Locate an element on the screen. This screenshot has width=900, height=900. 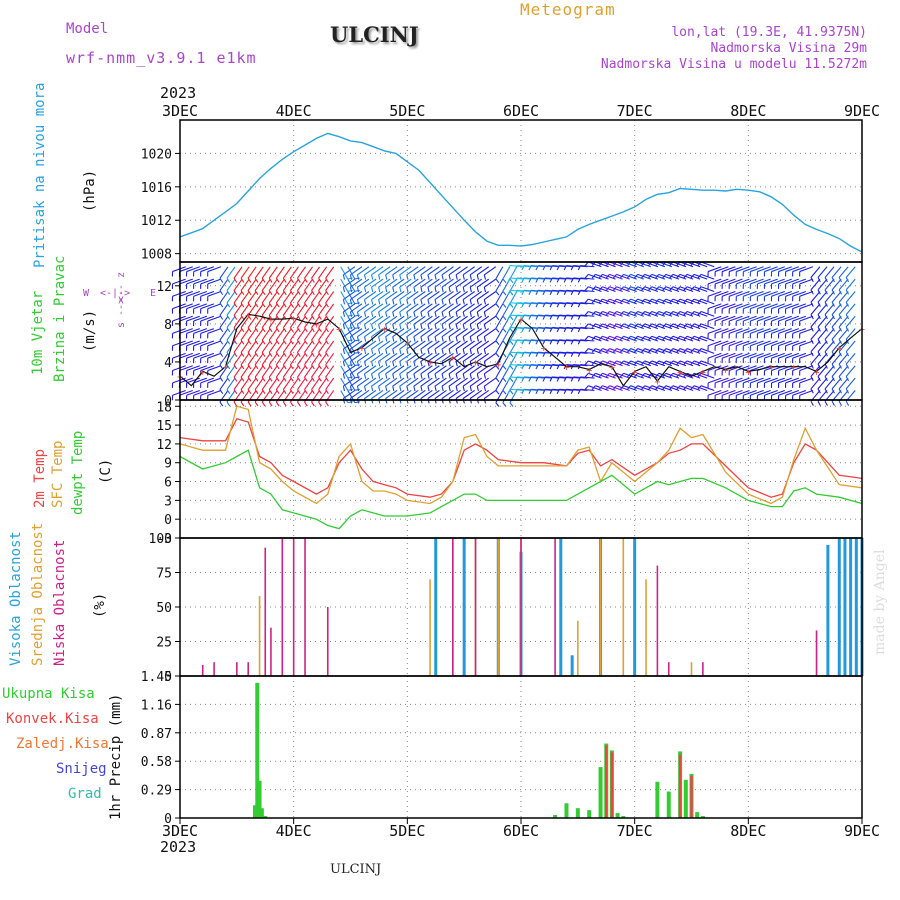
compass-west: W is located at coordinates (86, 293).